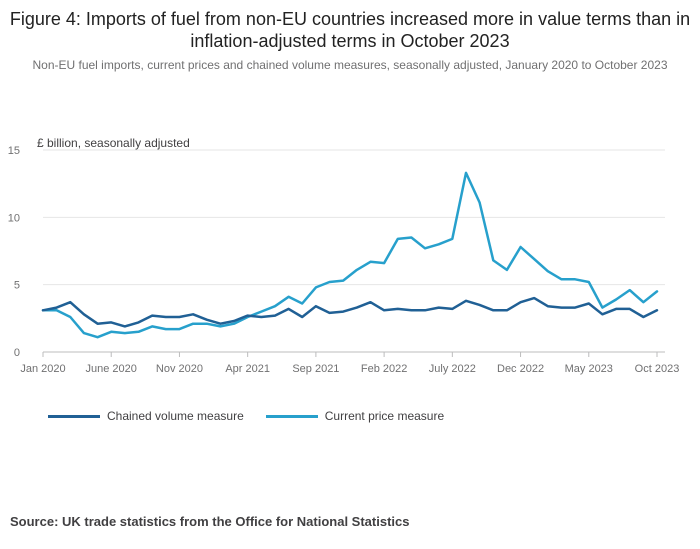 This screenshot has height=549, width=700. I want to click on y-tick-label: 5, so click(17, 286).